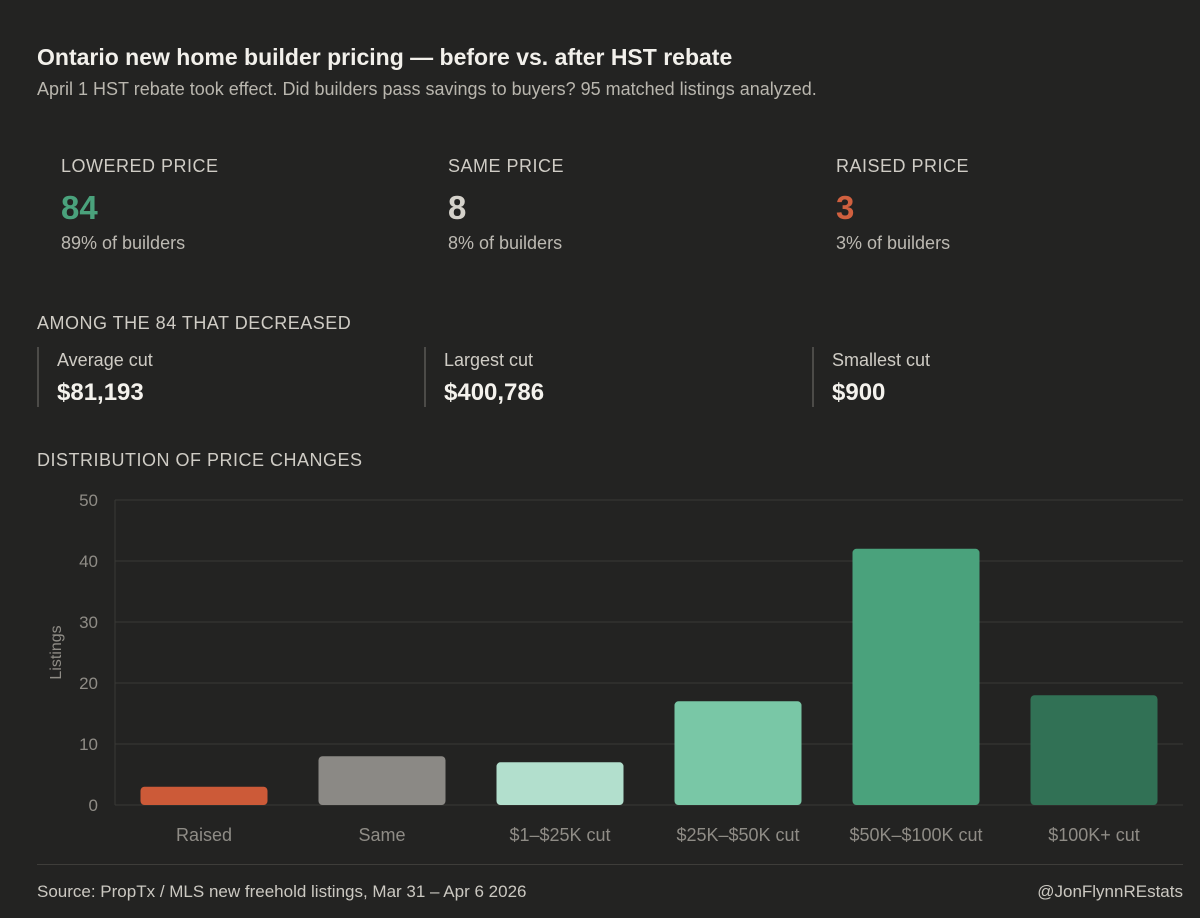  Describe the element at coordinates (123, 243) in the screenshot. I see `stat-lowered-sub: 89% of builders` at that location.